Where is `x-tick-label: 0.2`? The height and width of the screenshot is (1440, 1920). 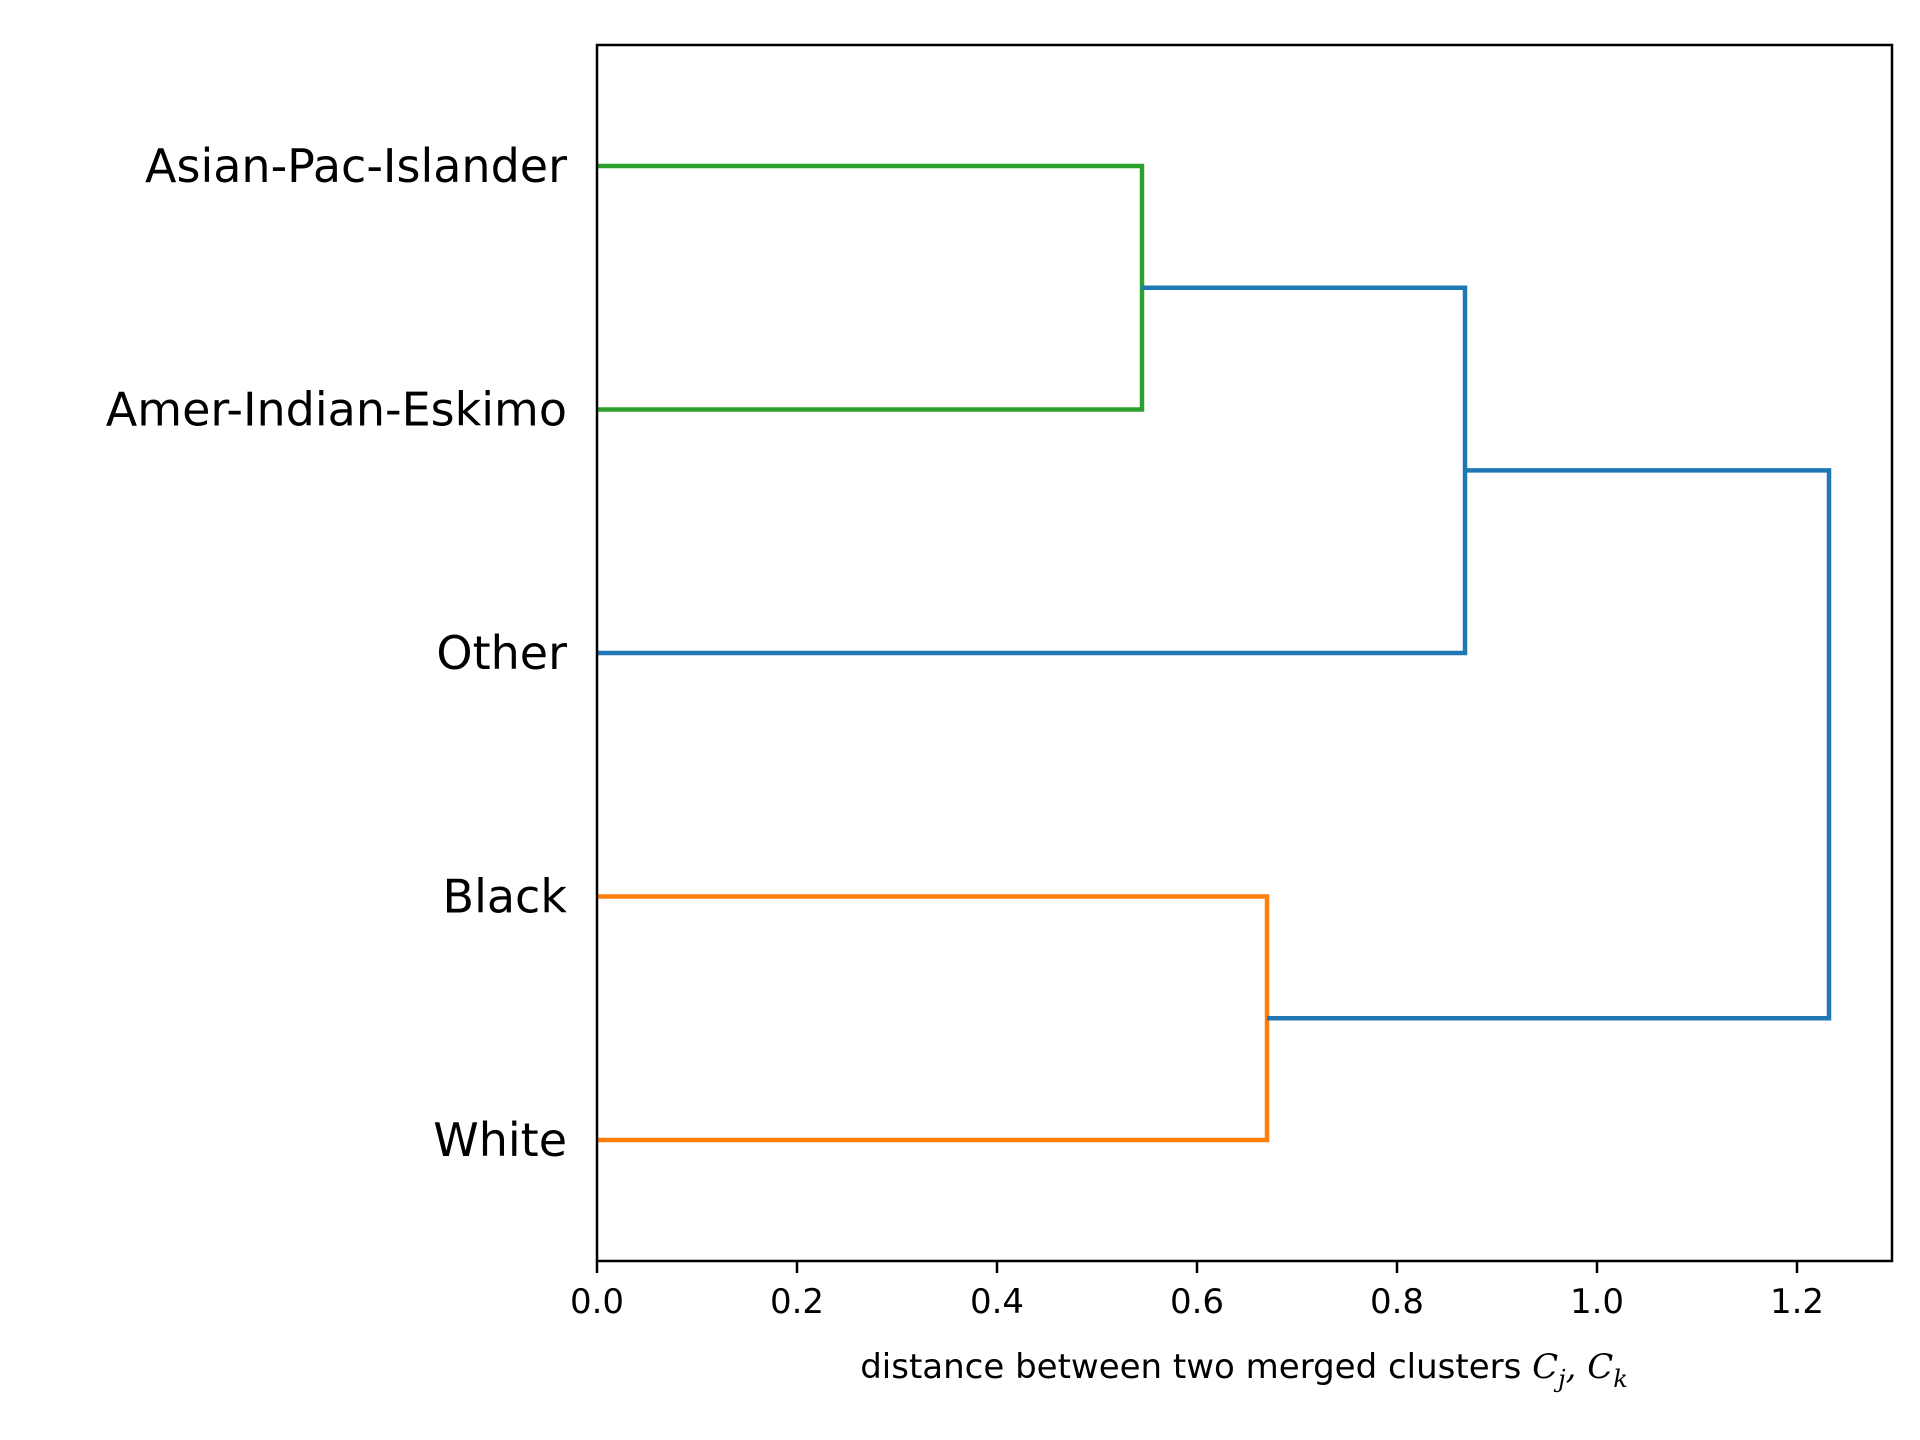 x-tick-label: 0.2 is located at coordinates (797, 1302).